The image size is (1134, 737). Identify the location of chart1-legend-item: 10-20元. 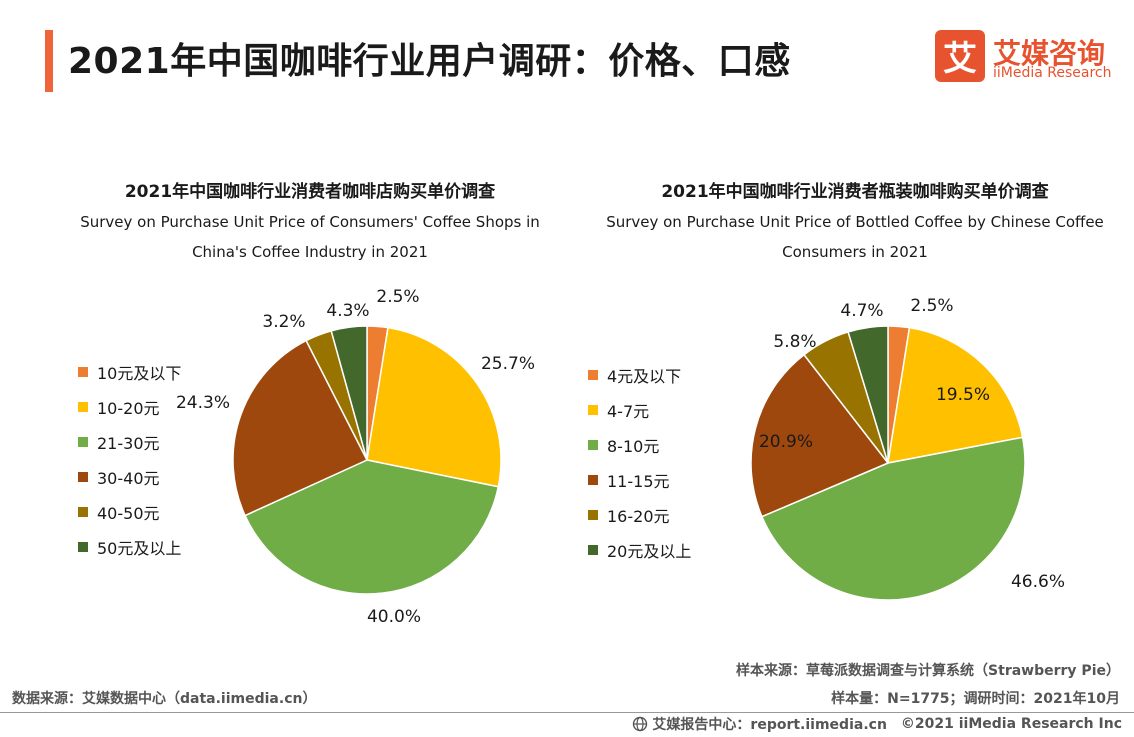
(129, 406).